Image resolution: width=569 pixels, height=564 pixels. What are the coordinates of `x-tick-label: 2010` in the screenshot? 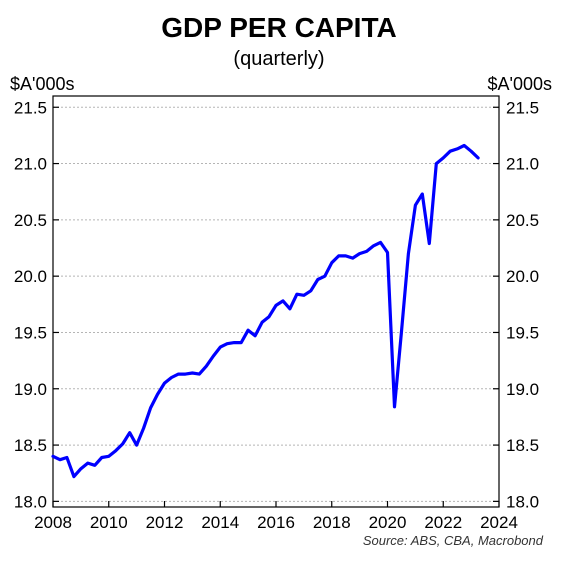 It's located at (109, 522).